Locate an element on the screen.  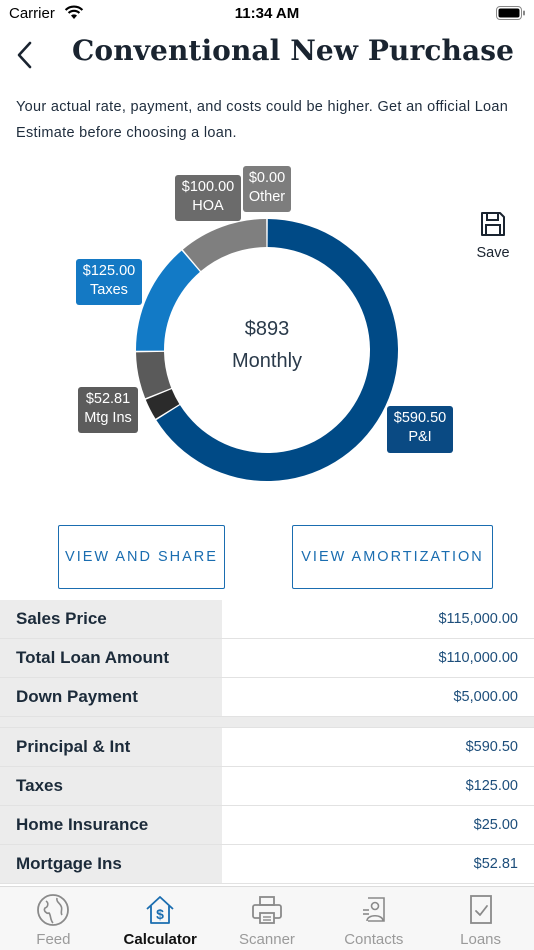
payment-donut-chart is located at coordinates (267, 350).